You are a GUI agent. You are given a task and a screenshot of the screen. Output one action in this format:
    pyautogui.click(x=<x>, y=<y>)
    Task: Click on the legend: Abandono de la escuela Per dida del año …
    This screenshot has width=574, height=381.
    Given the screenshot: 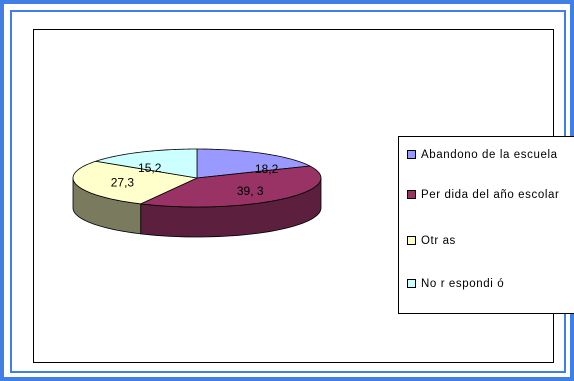 What is the action you would take?
    pyautogui.click(x=486, y=225)
    